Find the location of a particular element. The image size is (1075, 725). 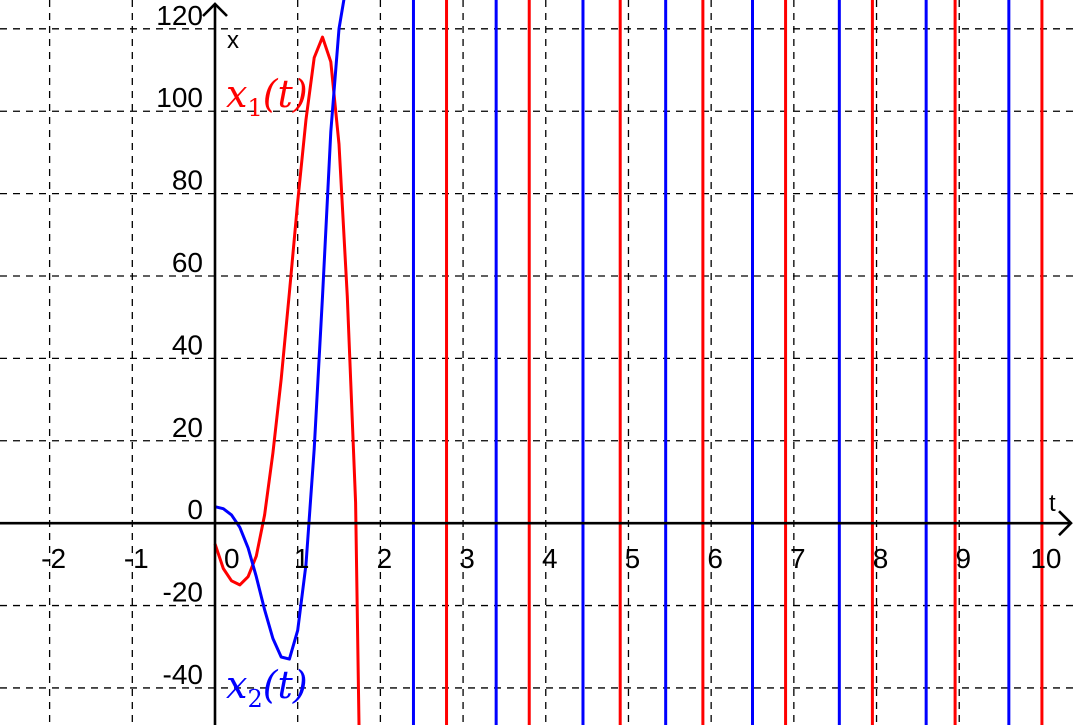

y-tick-label: 0 is located at coordinates (195, 509).